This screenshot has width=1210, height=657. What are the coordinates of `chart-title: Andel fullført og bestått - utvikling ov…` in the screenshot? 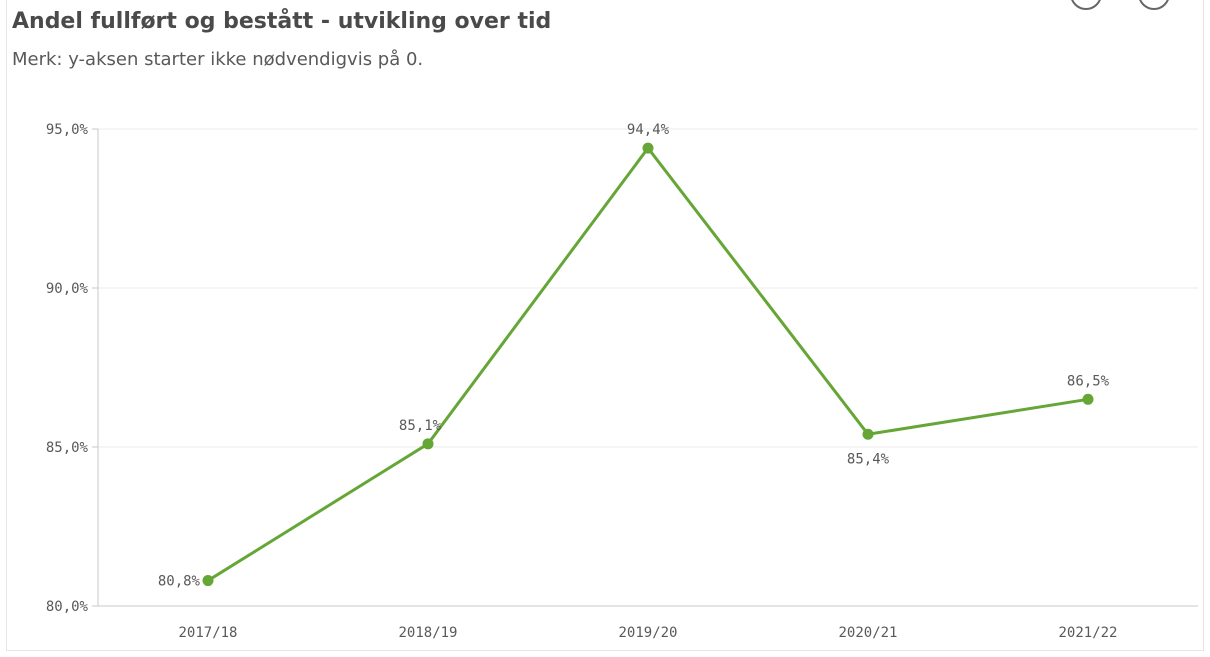 It's located at (282, 21).